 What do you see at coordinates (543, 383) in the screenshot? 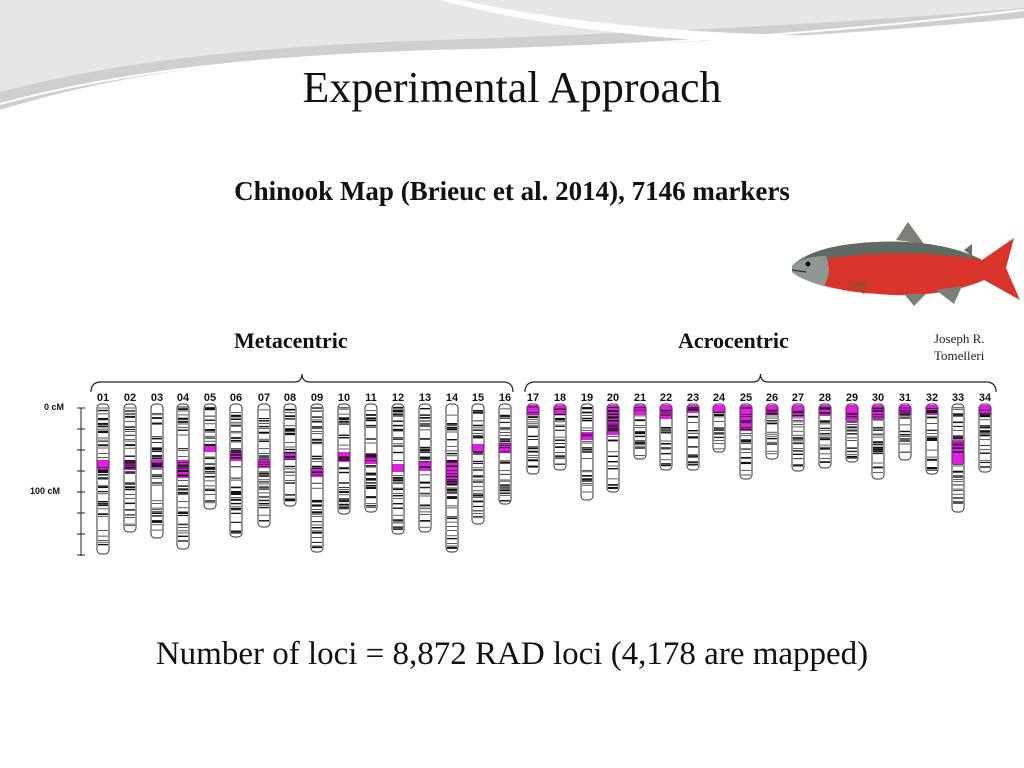
I see `group-braces` at bounding box center [543, 383].